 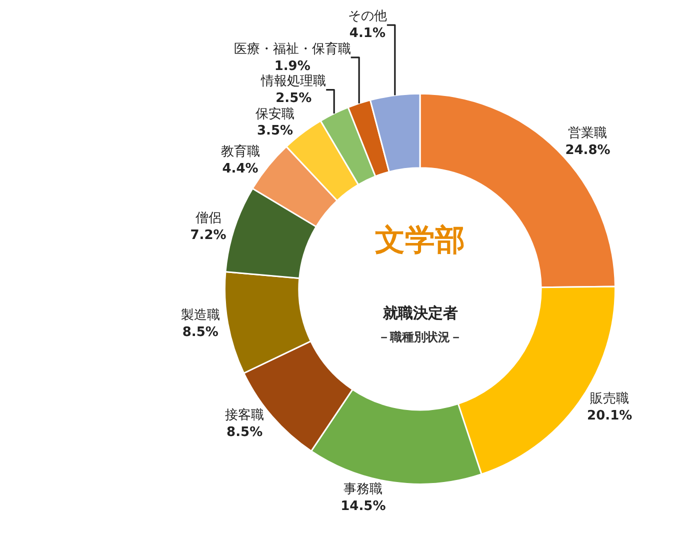 I want to click on data-label: 4.4%, so click(x=240, y=168).